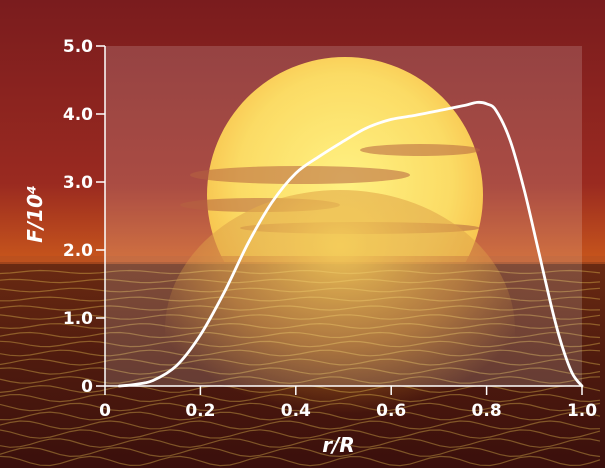  I want to click on y-tick-label: 3.0, so click(78, 183).